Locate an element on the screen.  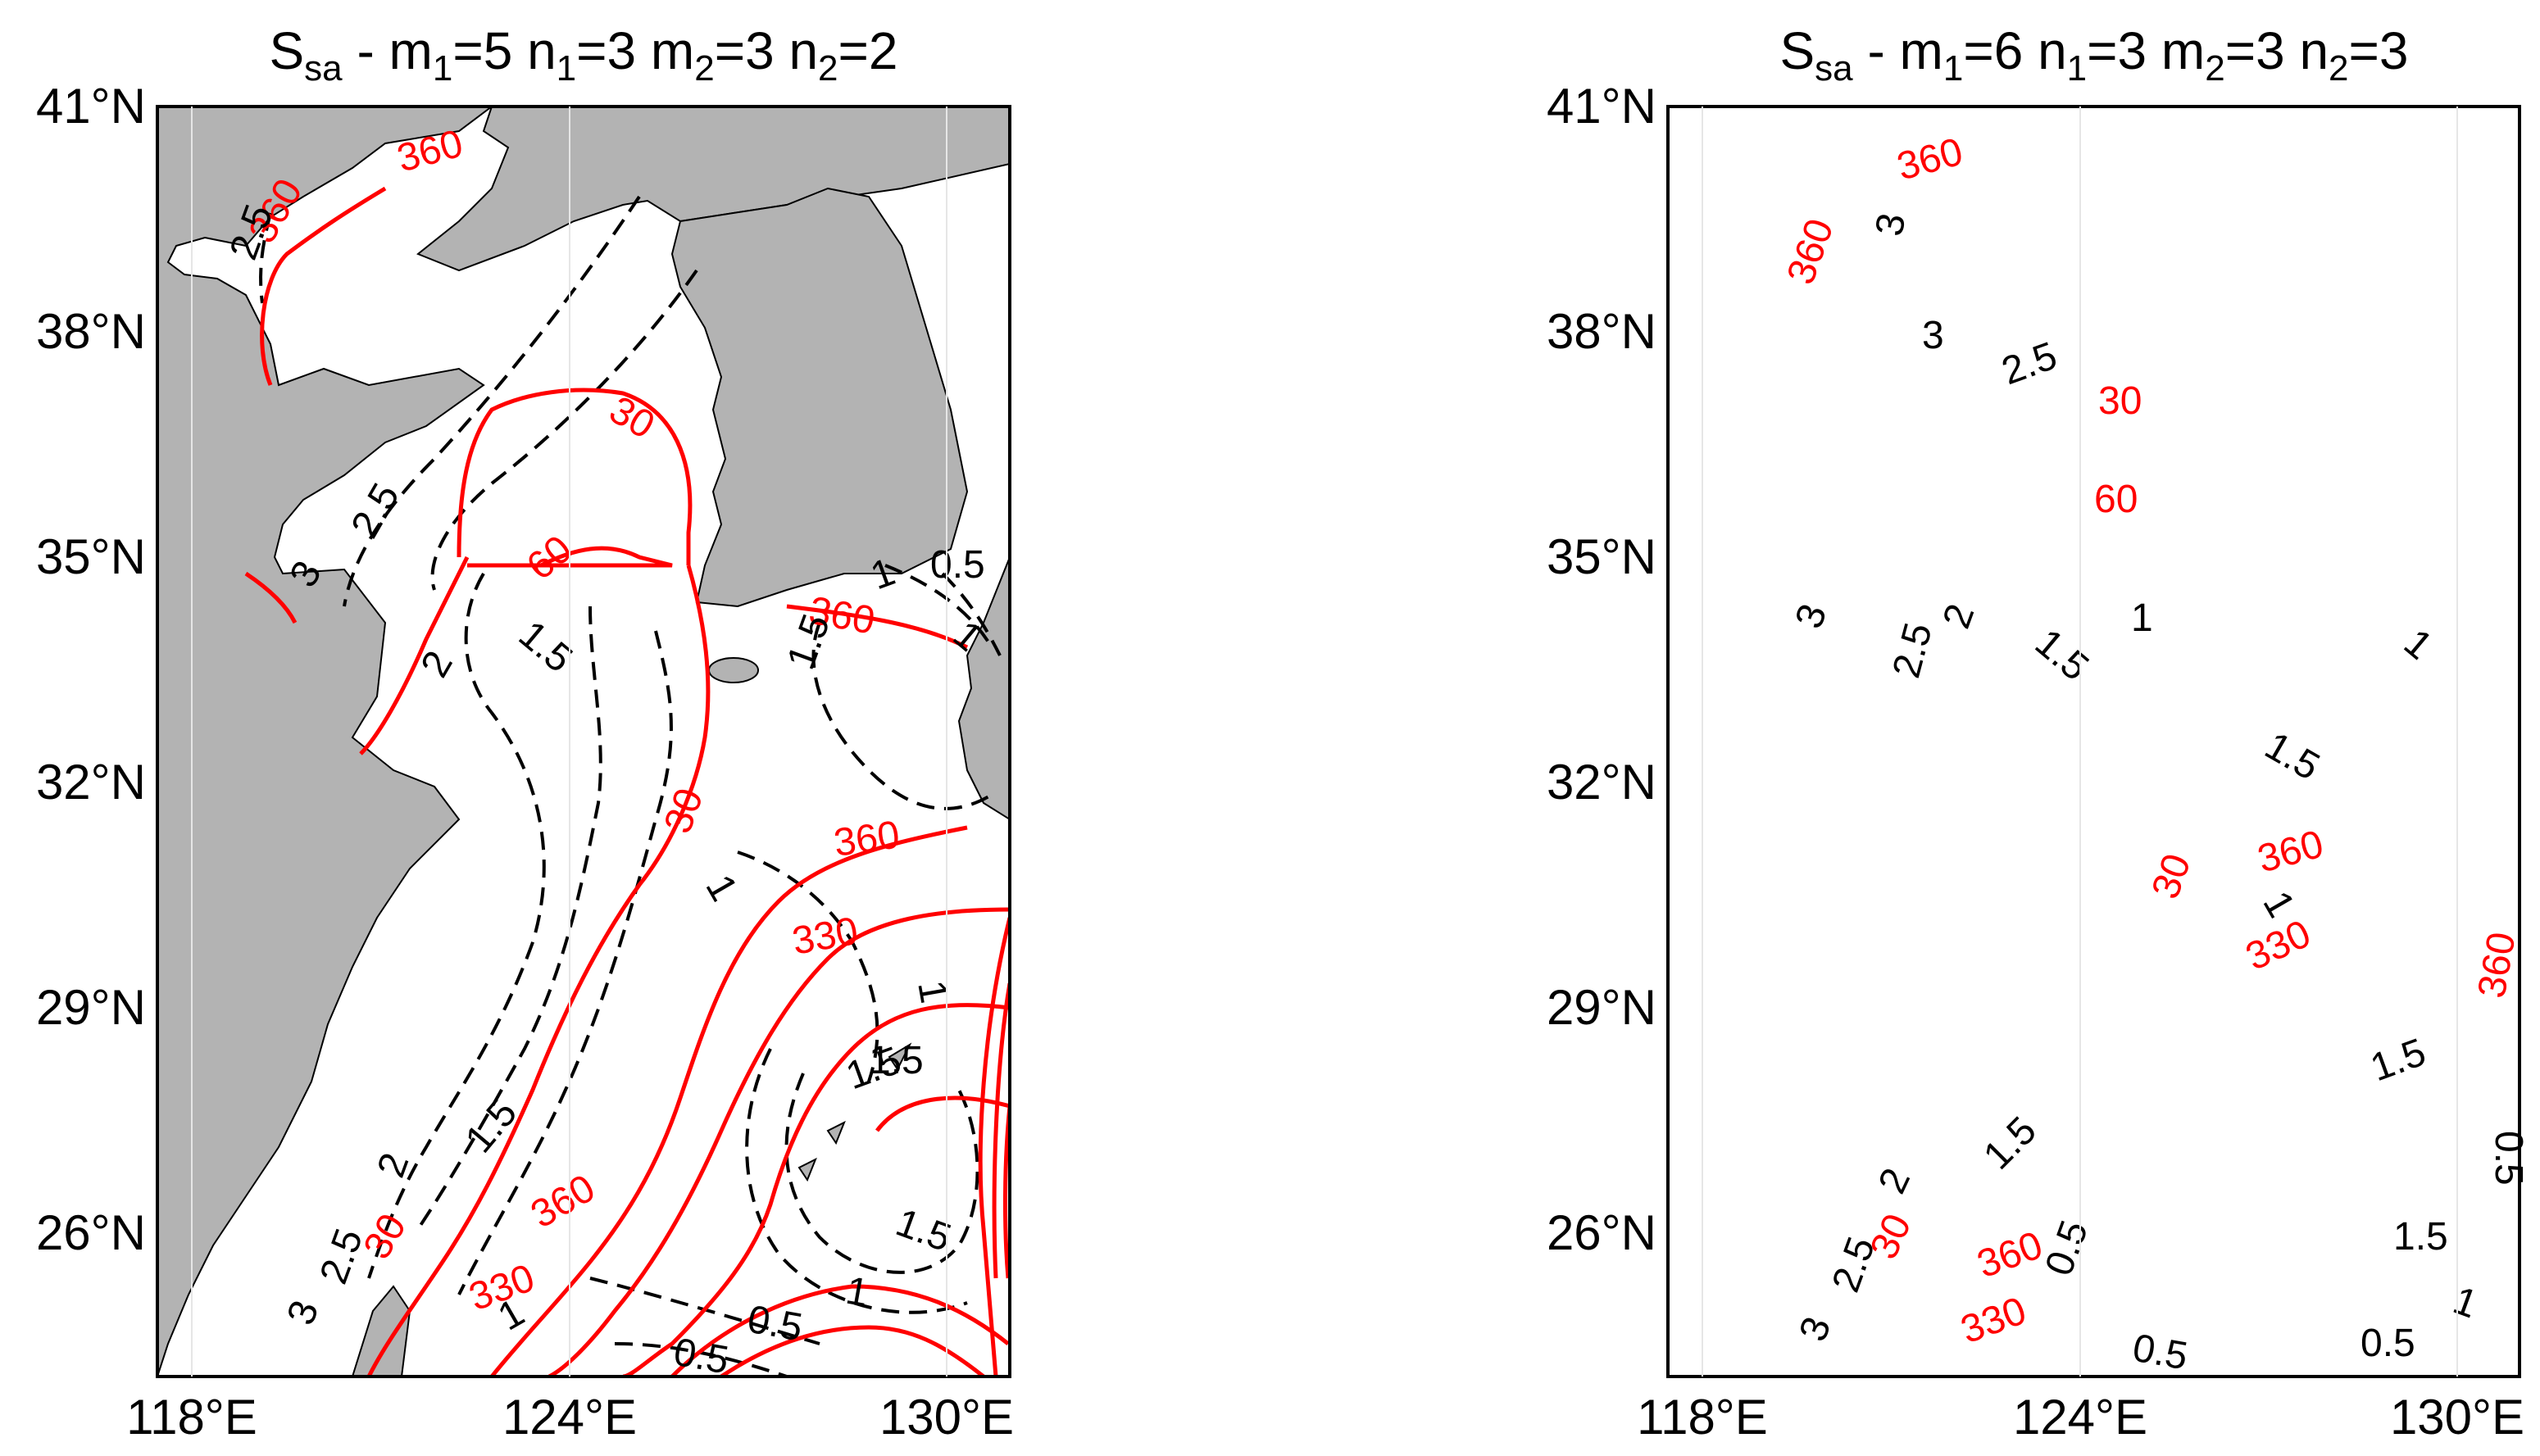
panel-title-left: Ssa - m1=5 n1=3 m2=3 n2=2 is located at coordinates (583, 55).